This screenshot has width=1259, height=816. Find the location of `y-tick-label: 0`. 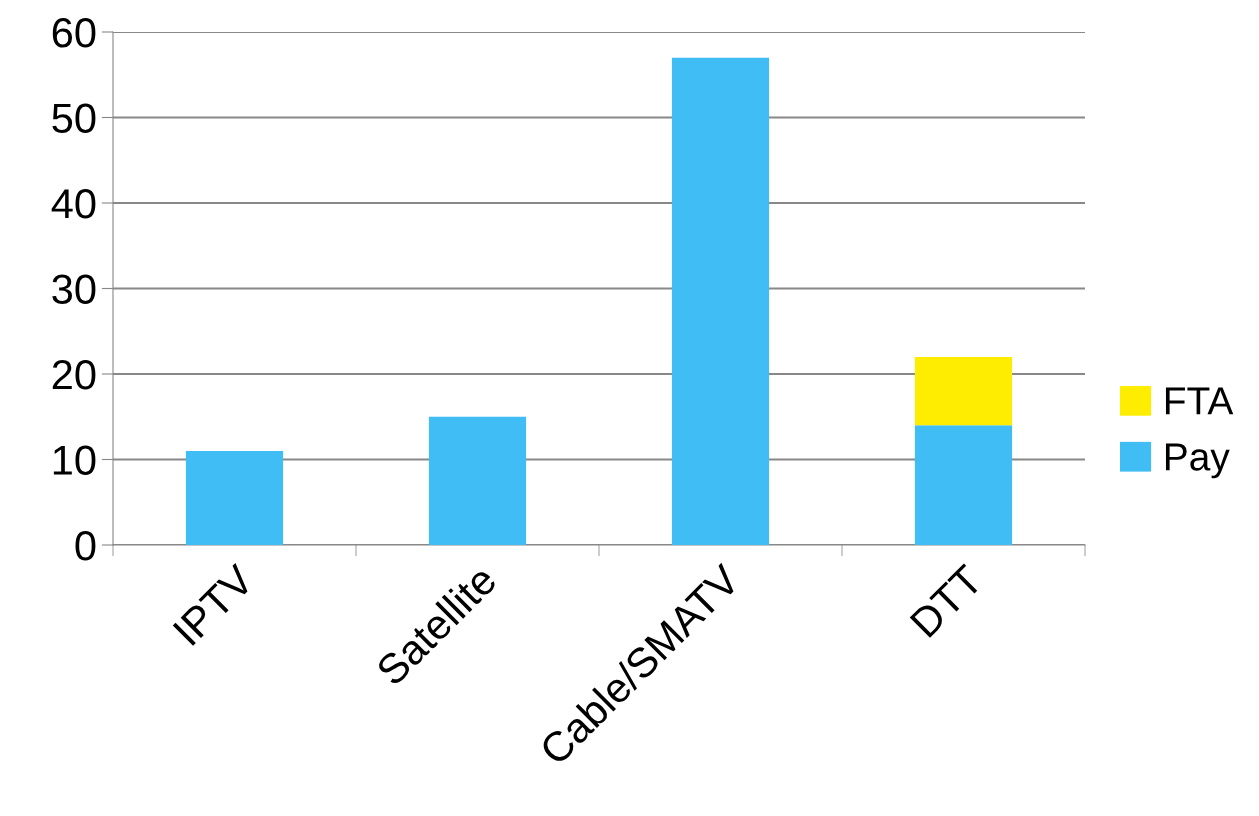

y-tick-label: 0 is located at coordinates (85, 546).